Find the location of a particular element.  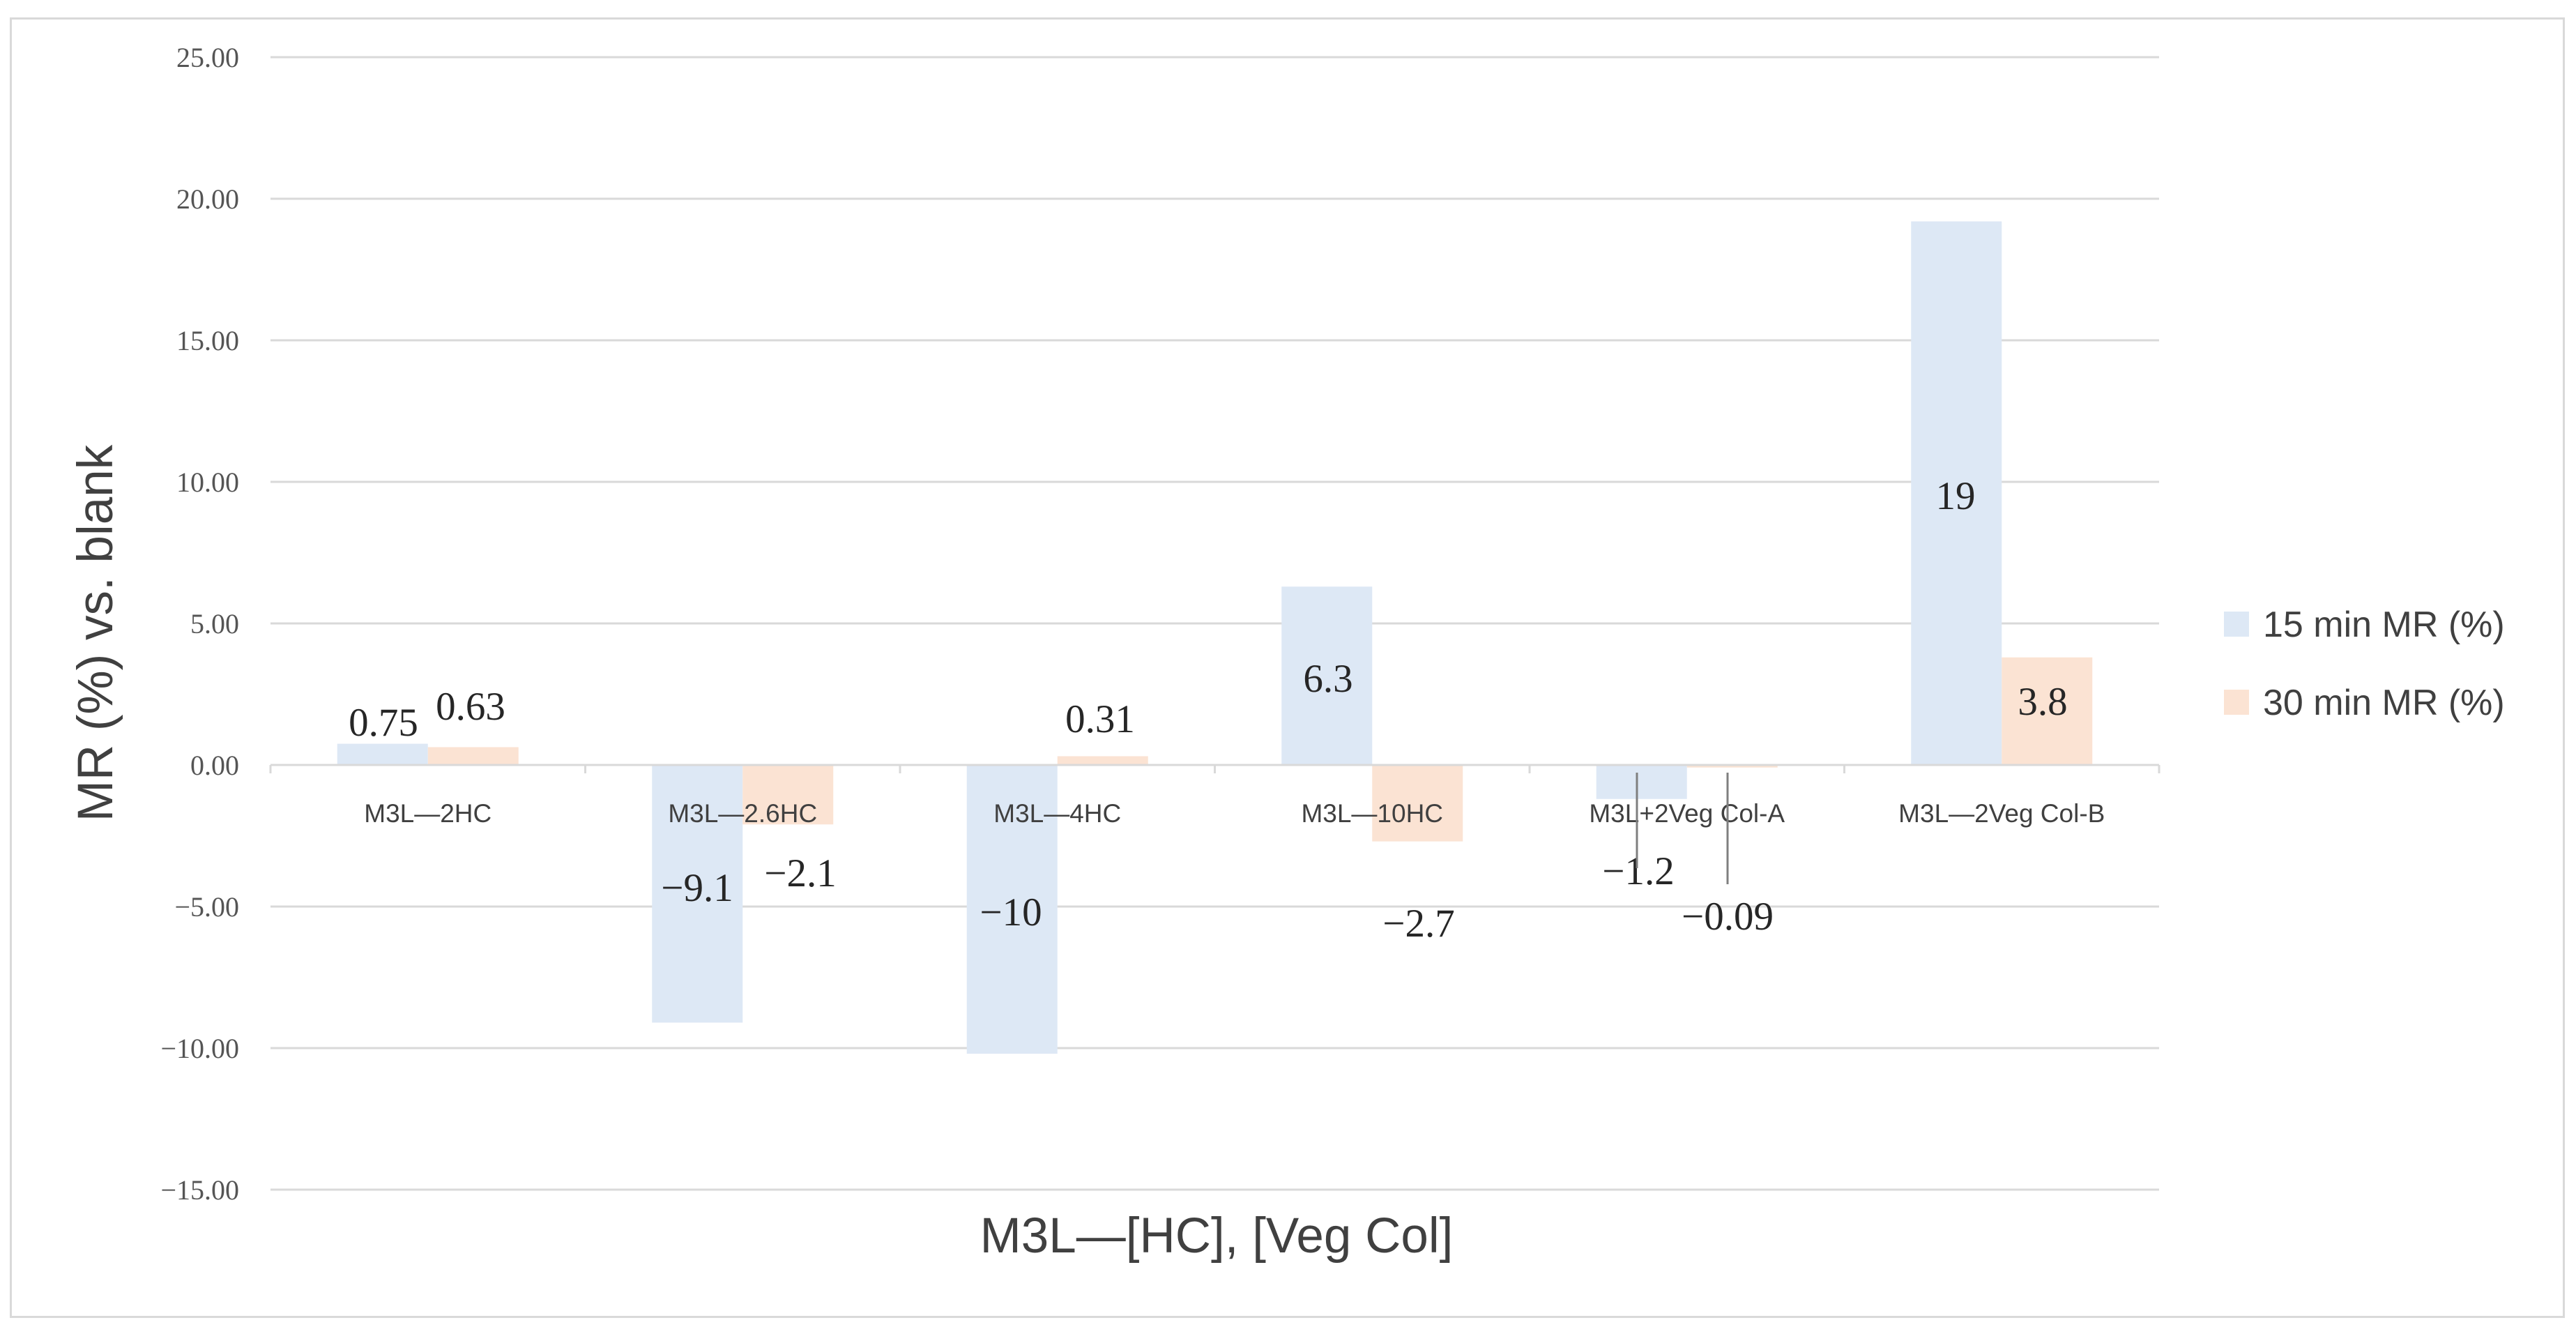

y-tick-label: 15.00 is located at coordinates (207, 340).